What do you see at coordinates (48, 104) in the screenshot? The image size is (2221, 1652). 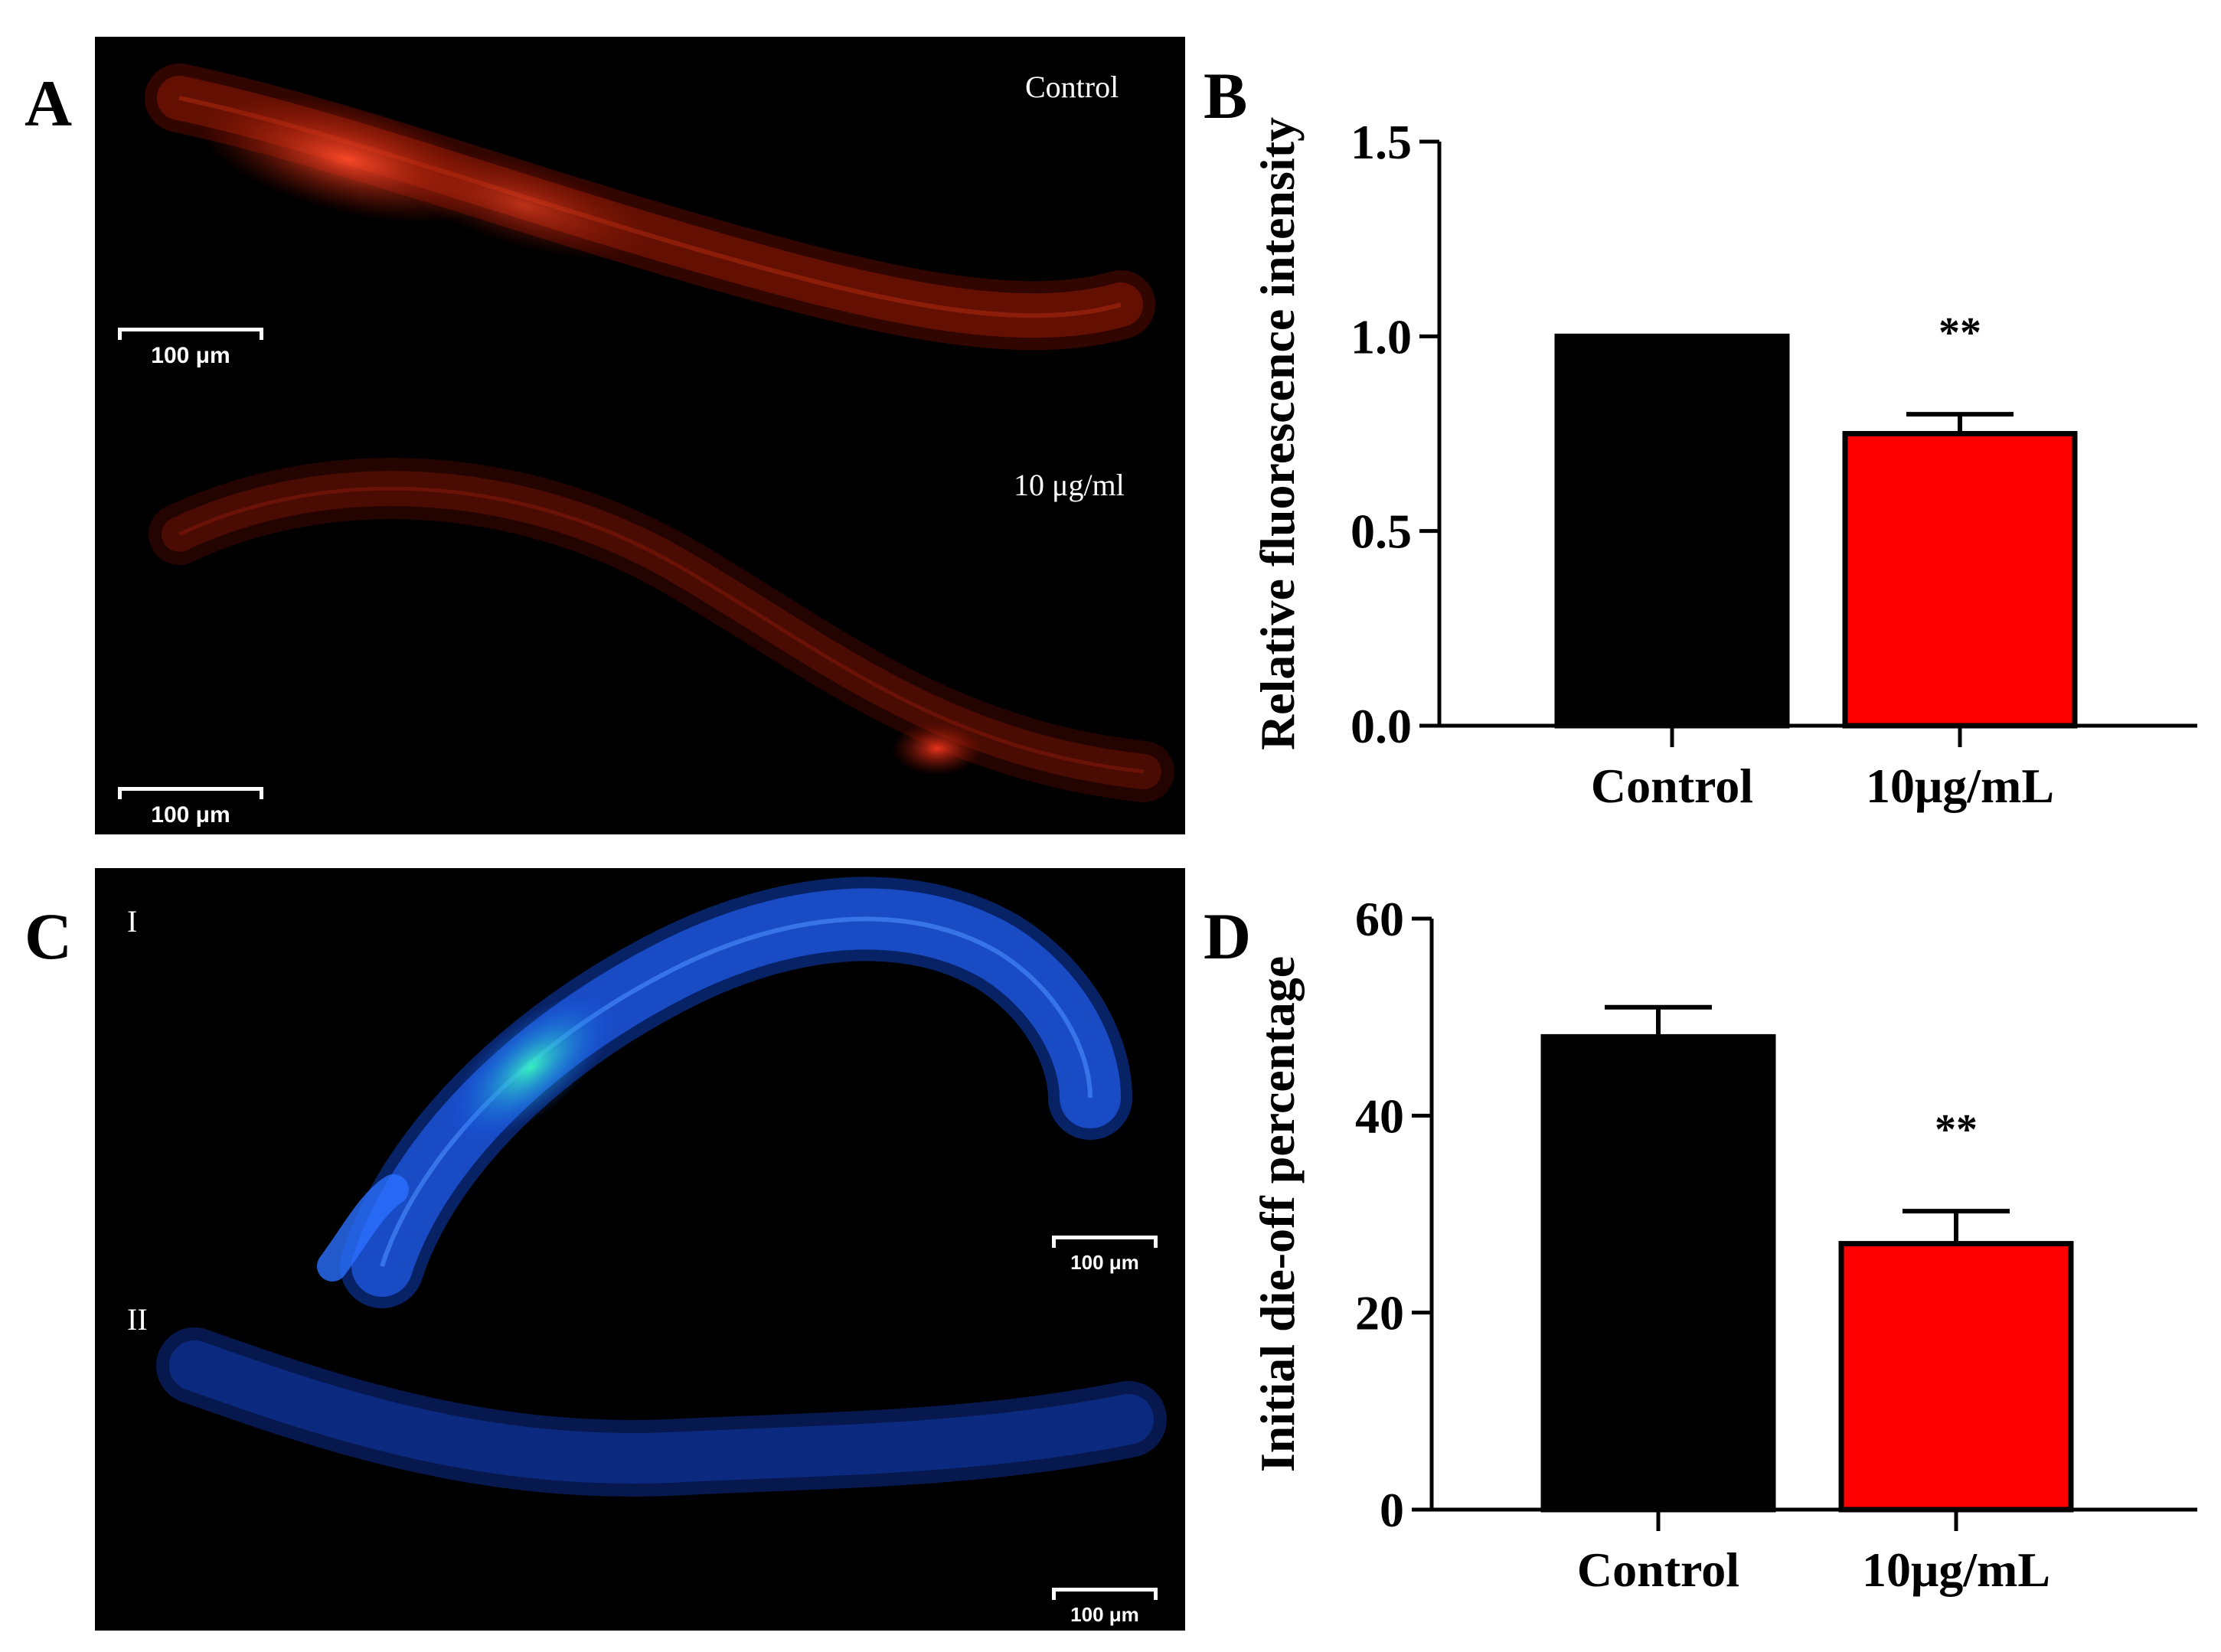 I see `panel-letter-a: A` at bounding box center [48, 104].